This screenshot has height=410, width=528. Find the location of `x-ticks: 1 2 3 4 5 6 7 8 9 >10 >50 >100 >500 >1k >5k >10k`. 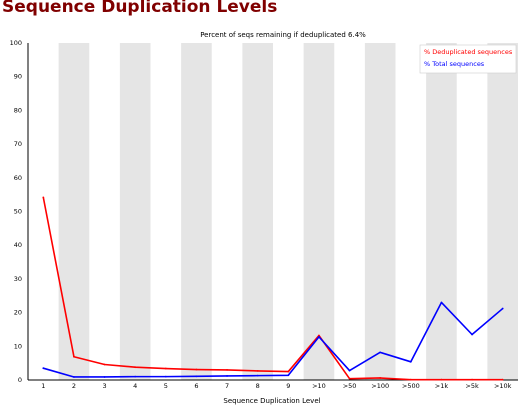

x-ticks: 1 2 3 4 5 6 7 8 9 >10 >50 >100 >500 >1k >5k >10k is located at coordinates (276, 386).